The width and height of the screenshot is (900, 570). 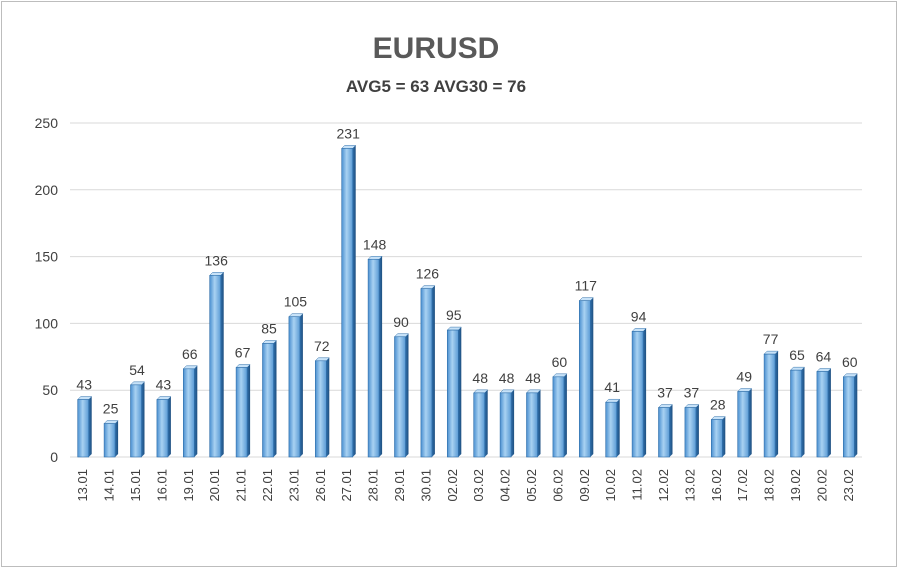 I want to click on x-tick-label: 13.01, so click(x=82, y=485).